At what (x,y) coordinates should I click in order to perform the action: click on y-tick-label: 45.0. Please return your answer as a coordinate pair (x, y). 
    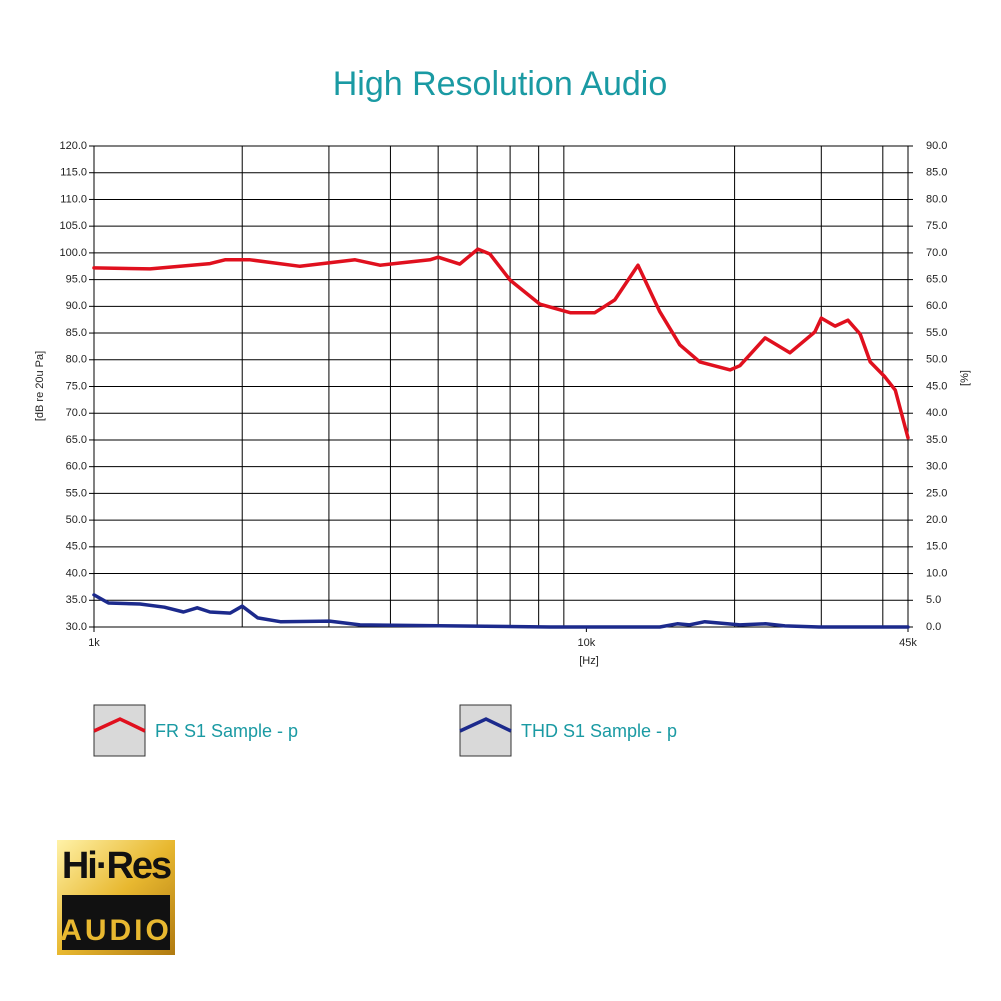
    Looking at the image, I should click on (76, 547).